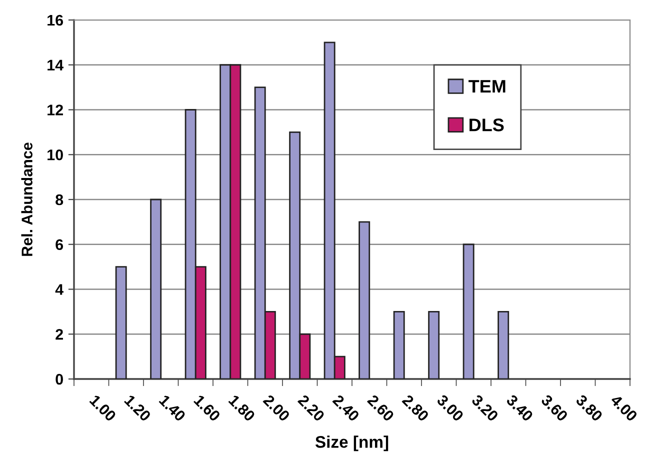  What do you see at coordinates (172, 408) in the screenshot?
I see `x-tick-label: 1.40` at bounding box center [172, 408].